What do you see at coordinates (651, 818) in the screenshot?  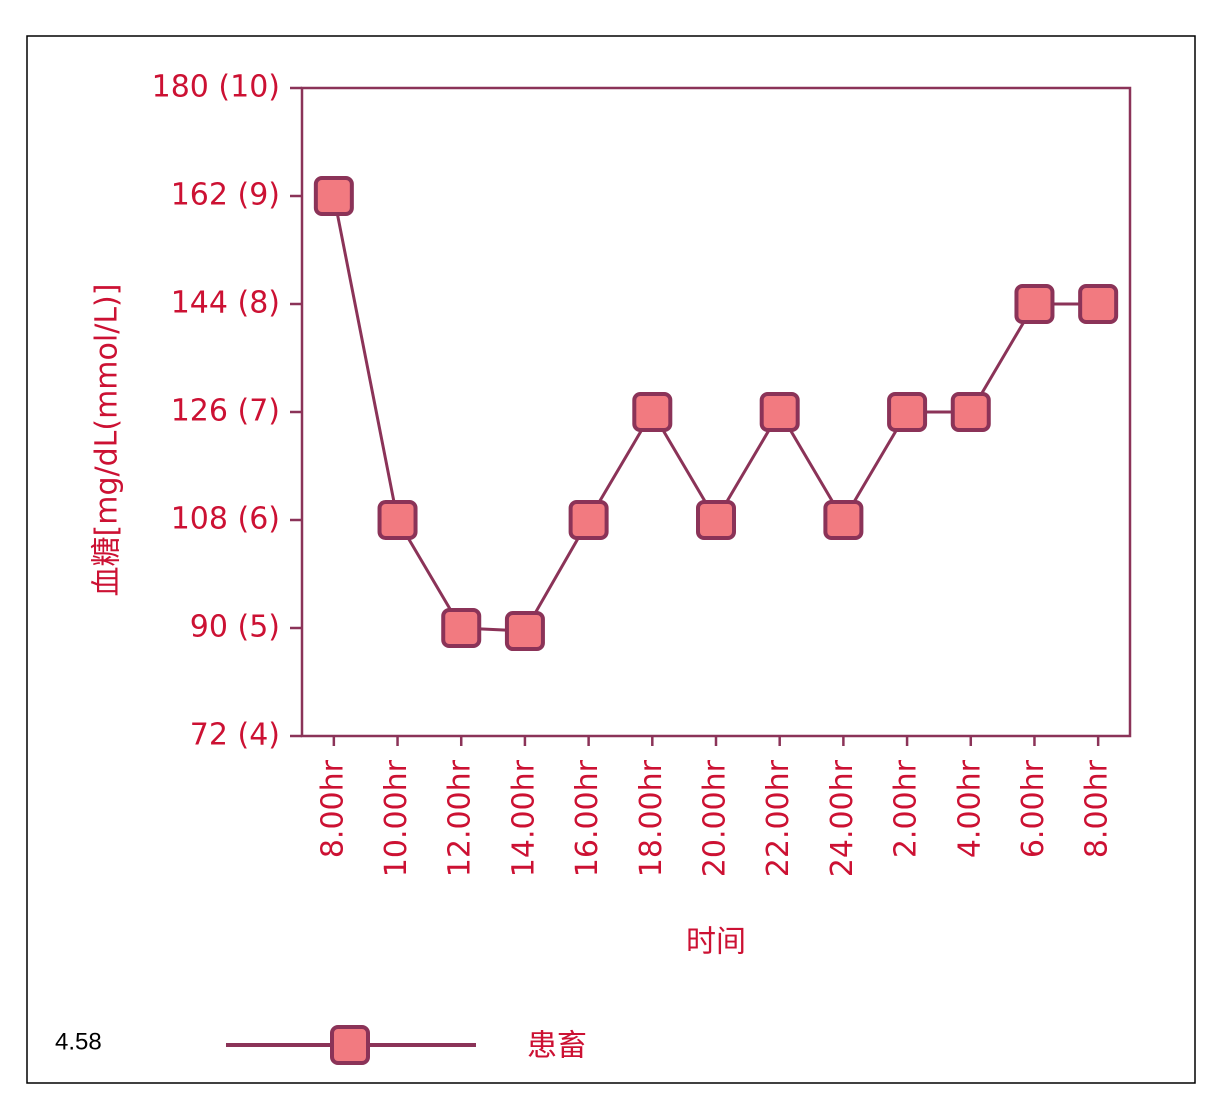 I see `x-tick-label: 18.00hr` at bounding box center [651, 818].